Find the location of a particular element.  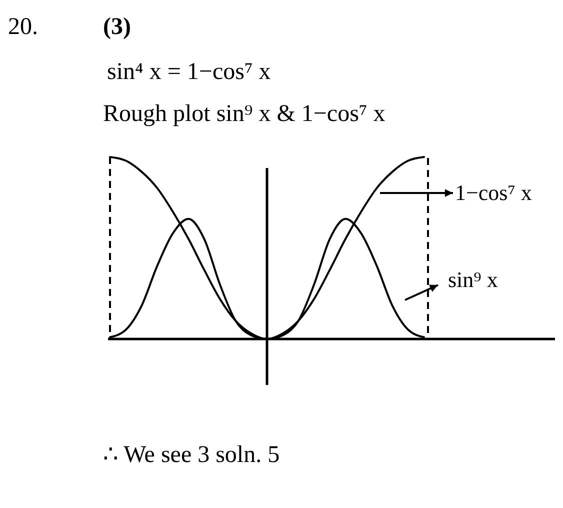

legend-label: sin⁹ x is located at coordinates (473, 279).